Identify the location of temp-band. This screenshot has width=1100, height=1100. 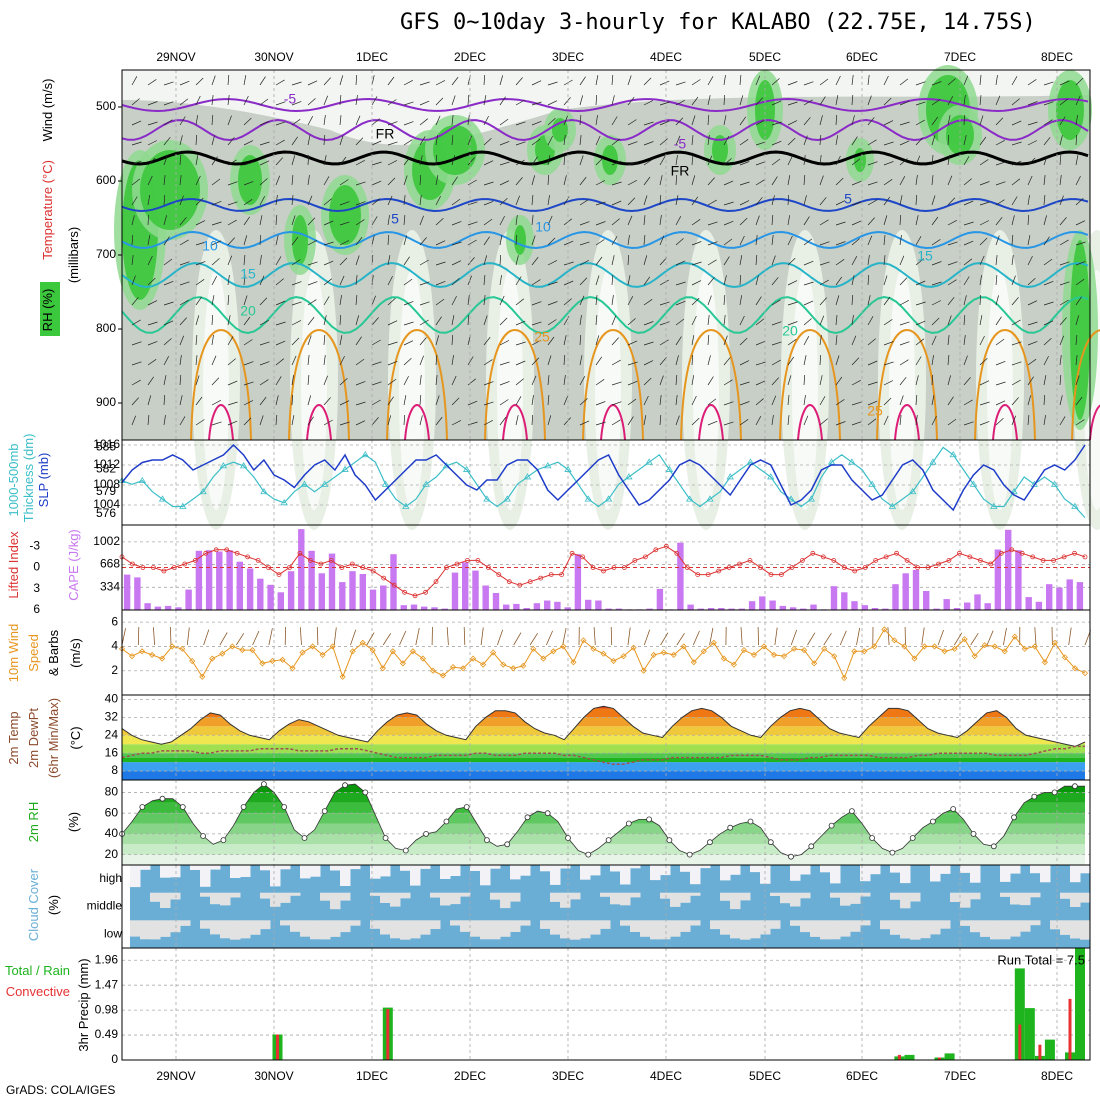
(603, 775).